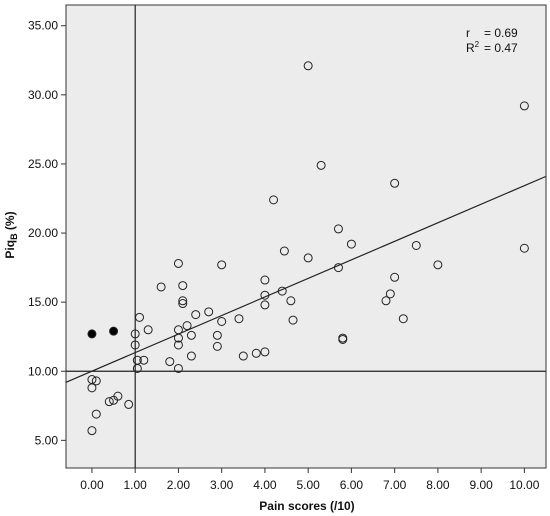 The image size is (550, 516). Describe the element at coordinates (470, 48) in the screenshot. I see `r2-letter: R` at that location.